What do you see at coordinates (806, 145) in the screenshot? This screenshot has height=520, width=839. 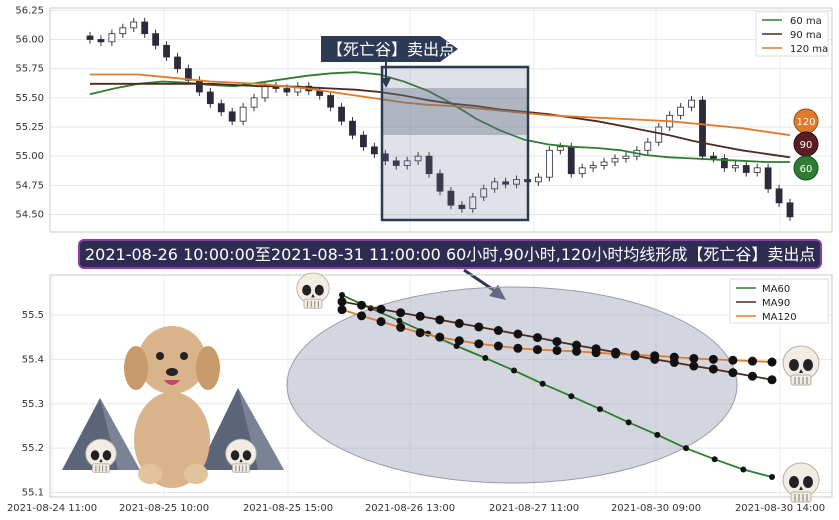 I see `svg-text: 90` at bounding box center [806, 145].